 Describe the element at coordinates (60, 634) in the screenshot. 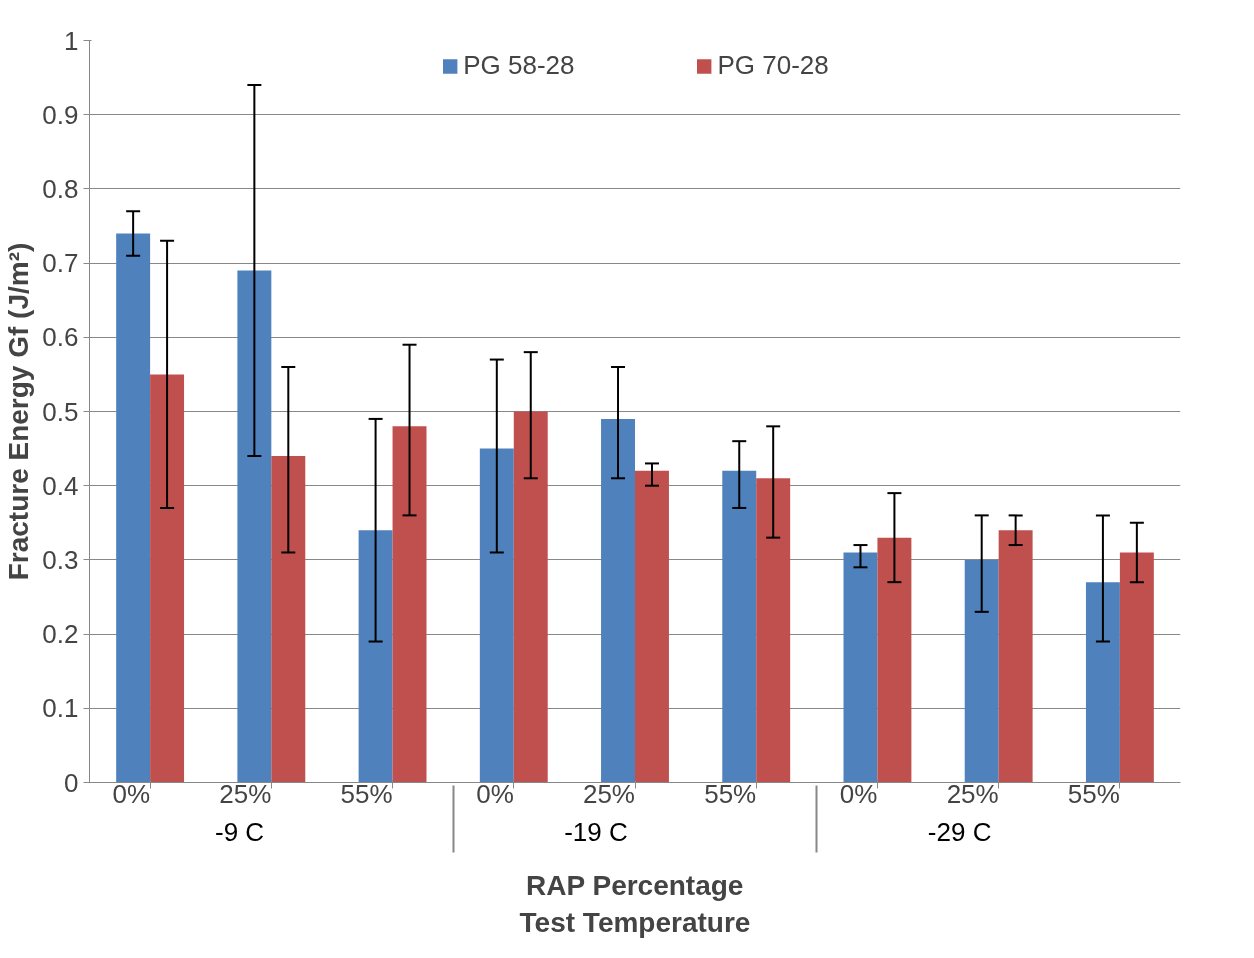

I see `y-tick-label: 0.2` at that location.